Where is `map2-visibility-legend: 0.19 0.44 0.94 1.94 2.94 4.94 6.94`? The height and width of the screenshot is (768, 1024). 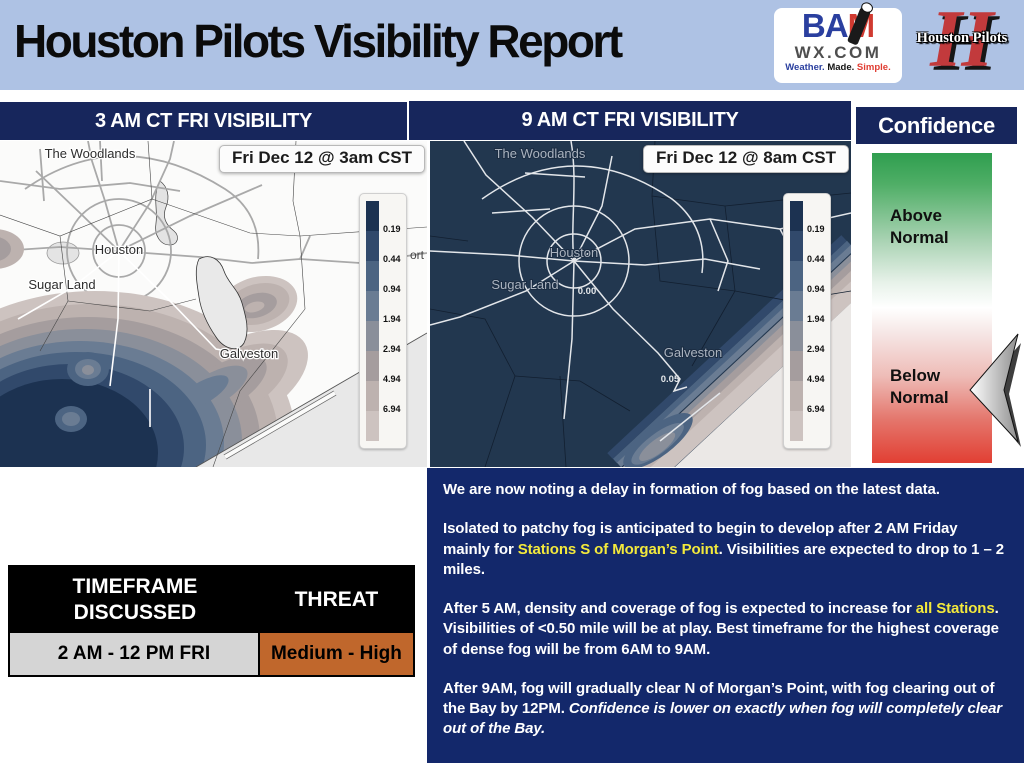 map2-visibility-legend: 0.19 0.44 0.94 1.94 2.94 4.94 6.94 is located at coordinates (807, 321).